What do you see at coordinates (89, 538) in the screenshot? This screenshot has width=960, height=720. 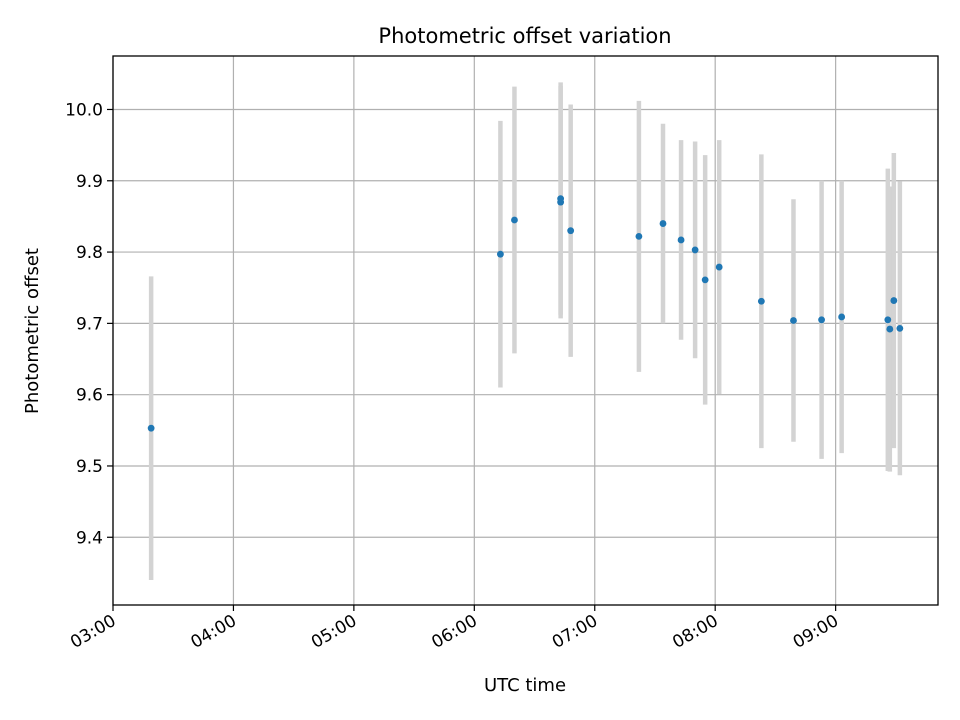 I see `y-tick-label: 9.4` at bounding box center [89, 538].